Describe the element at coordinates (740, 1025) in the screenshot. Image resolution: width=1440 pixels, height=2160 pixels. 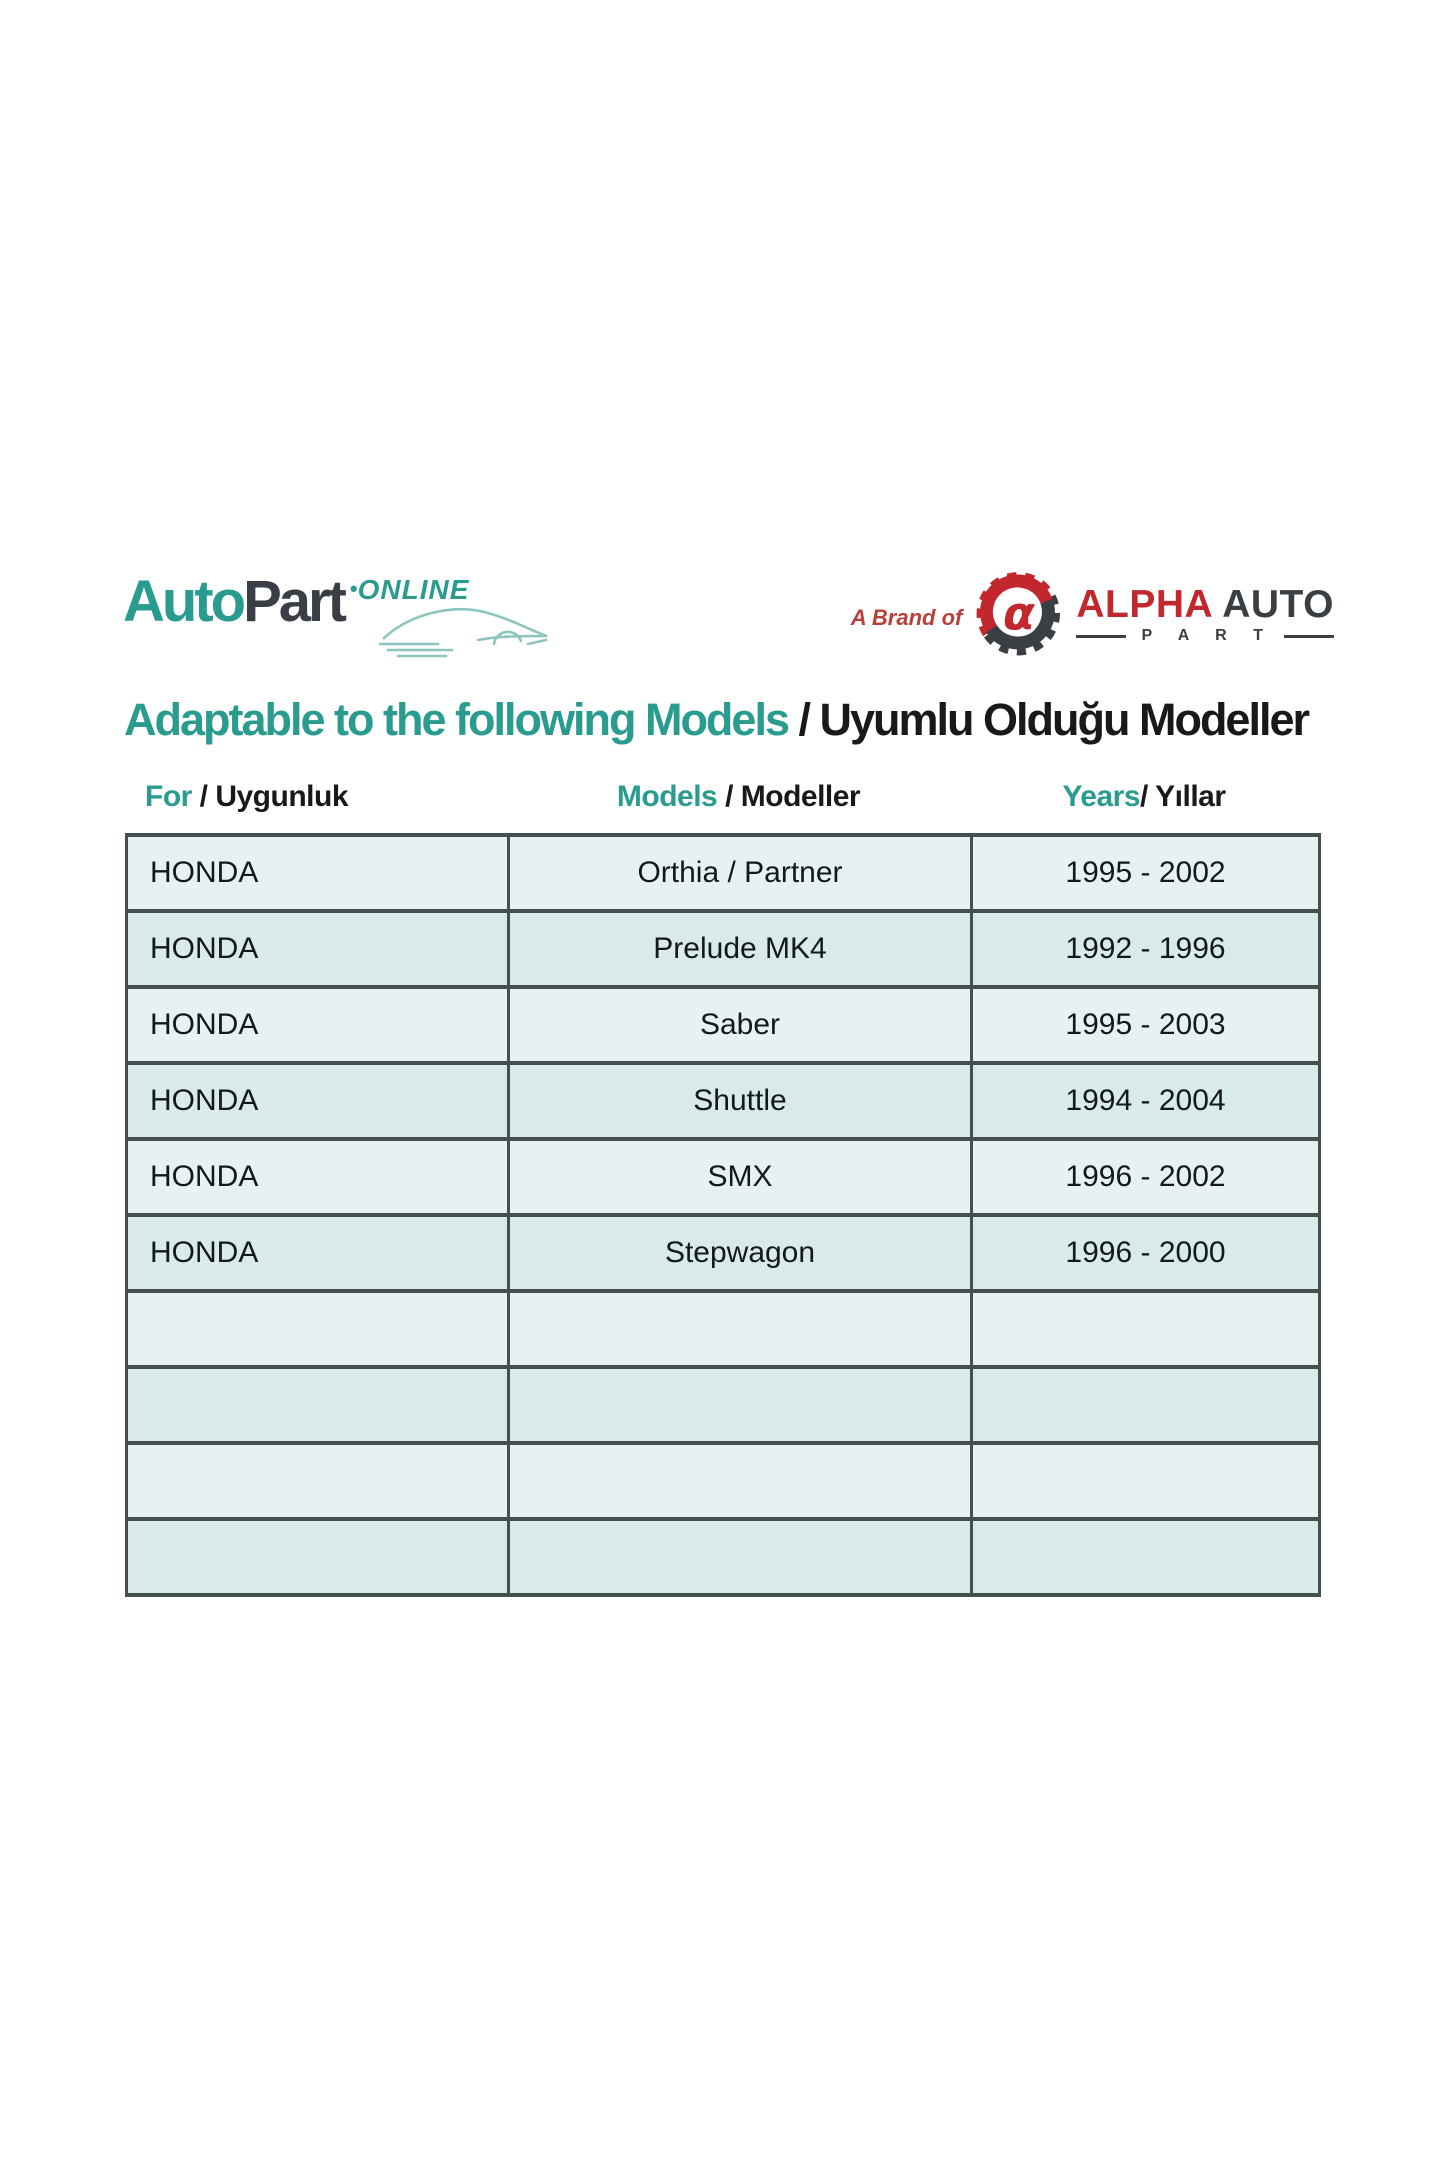
I see `cell-model: Saber` at that location.